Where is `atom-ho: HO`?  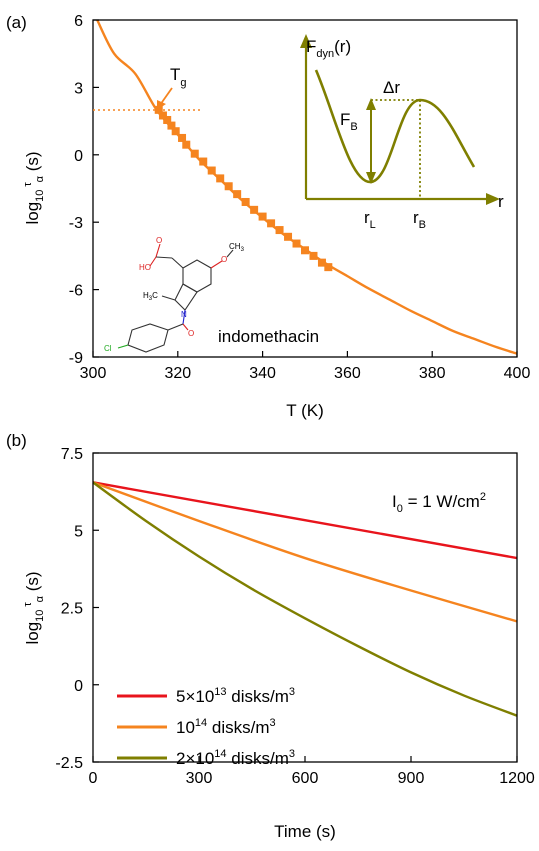
atom-ho: HO is located at coordinates (145, 267).